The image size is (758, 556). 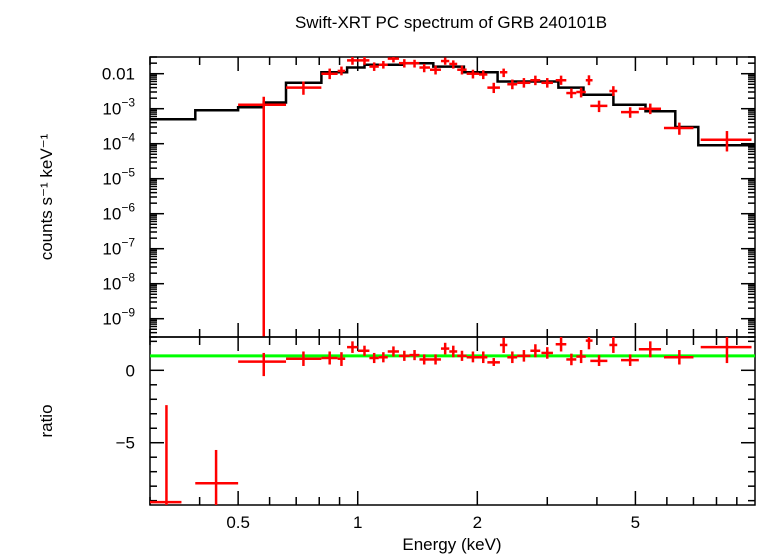 I want to click on spectrum-y-axis-label: counts s⁻¹ keV⁻¹, so click(x=46, y=196).